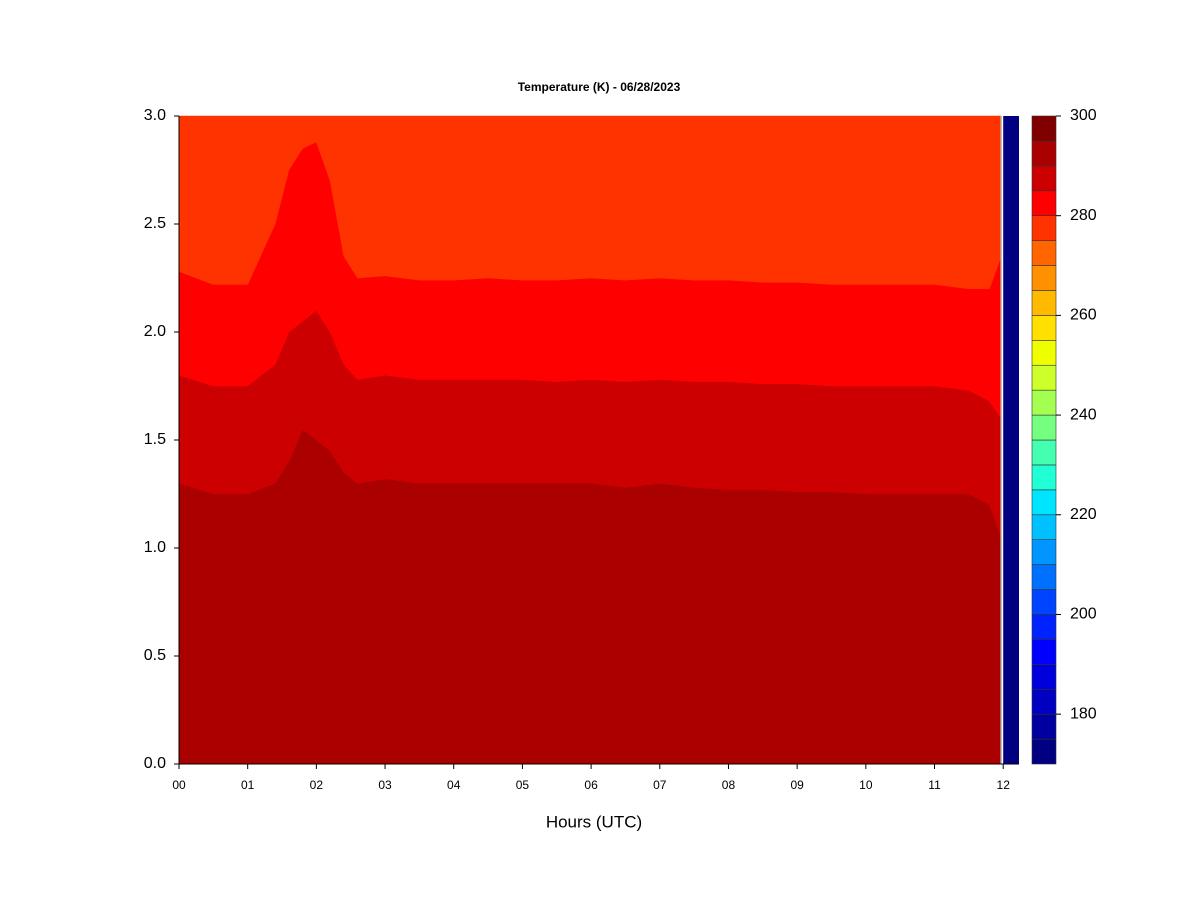 This screenshot has width=1200, height=900. I want to click on y-tick-label: 1.5, so click(155, 439).